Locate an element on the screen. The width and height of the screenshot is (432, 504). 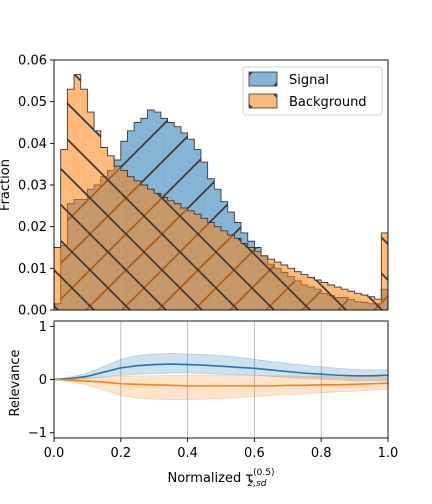
legend: Signal Background is located at coordinates (312, 91).